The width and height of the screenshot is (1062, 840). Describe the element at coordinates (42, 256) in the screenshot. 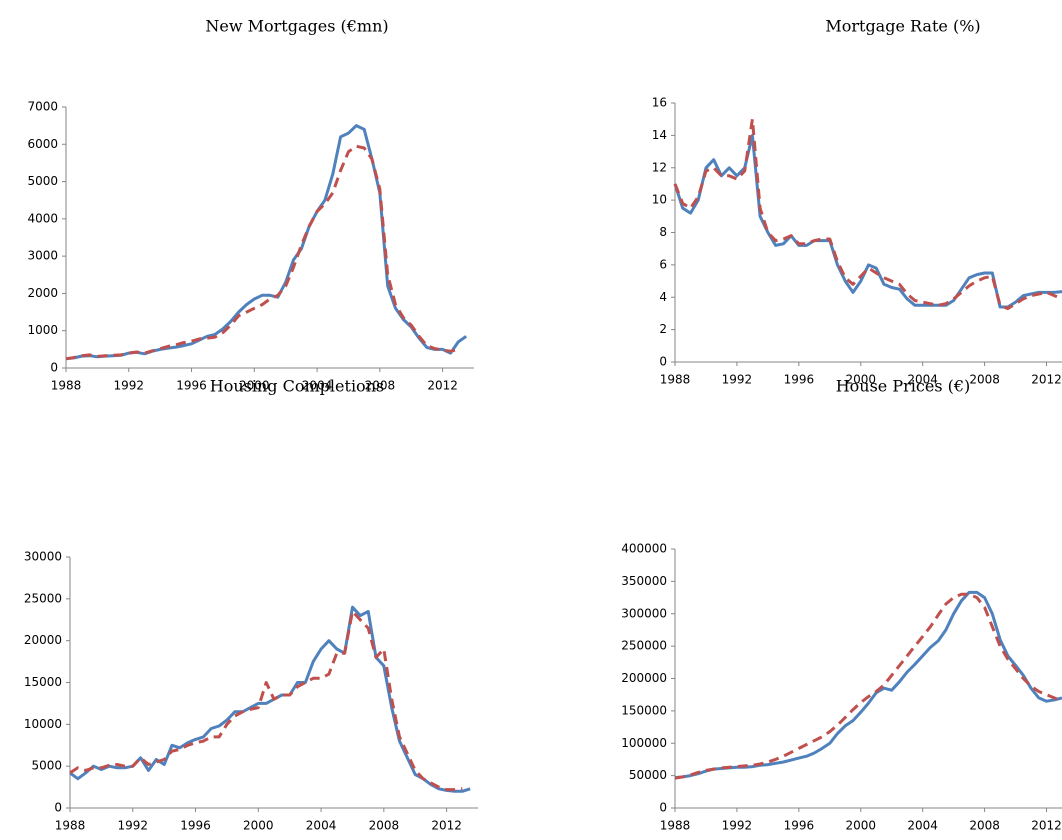

I see `y-tick-label: 3000` at that location.